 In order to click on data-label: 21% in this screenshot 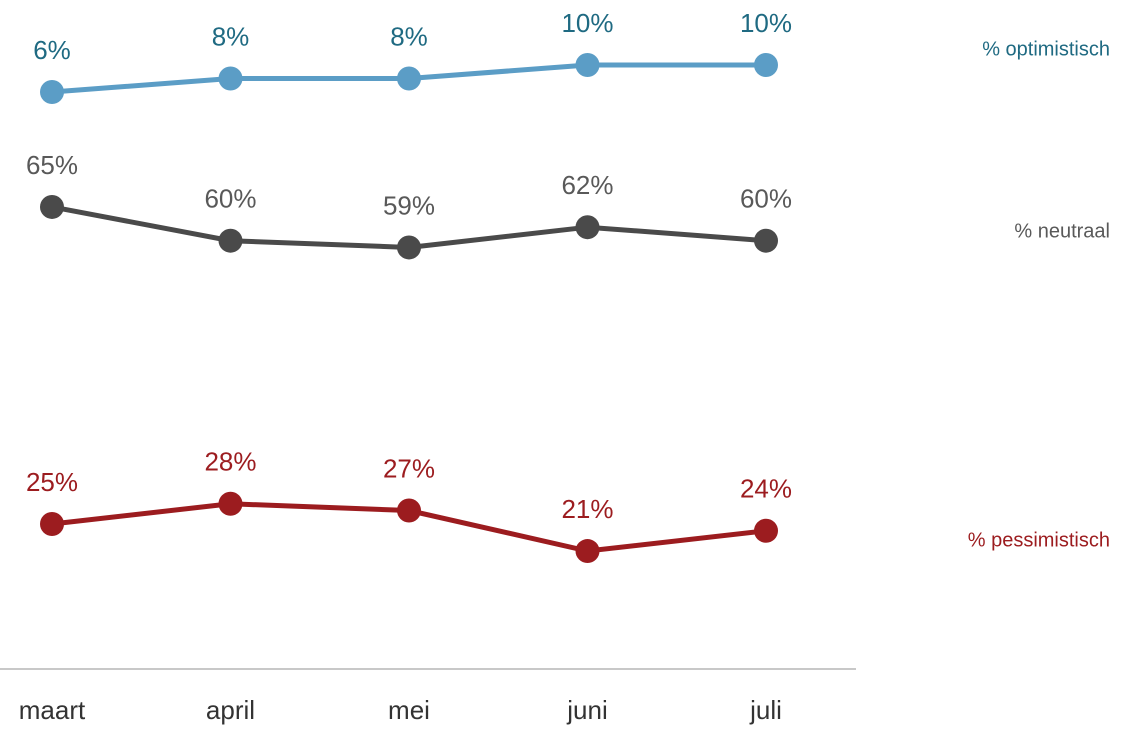, I will do `click(587, 509)`.